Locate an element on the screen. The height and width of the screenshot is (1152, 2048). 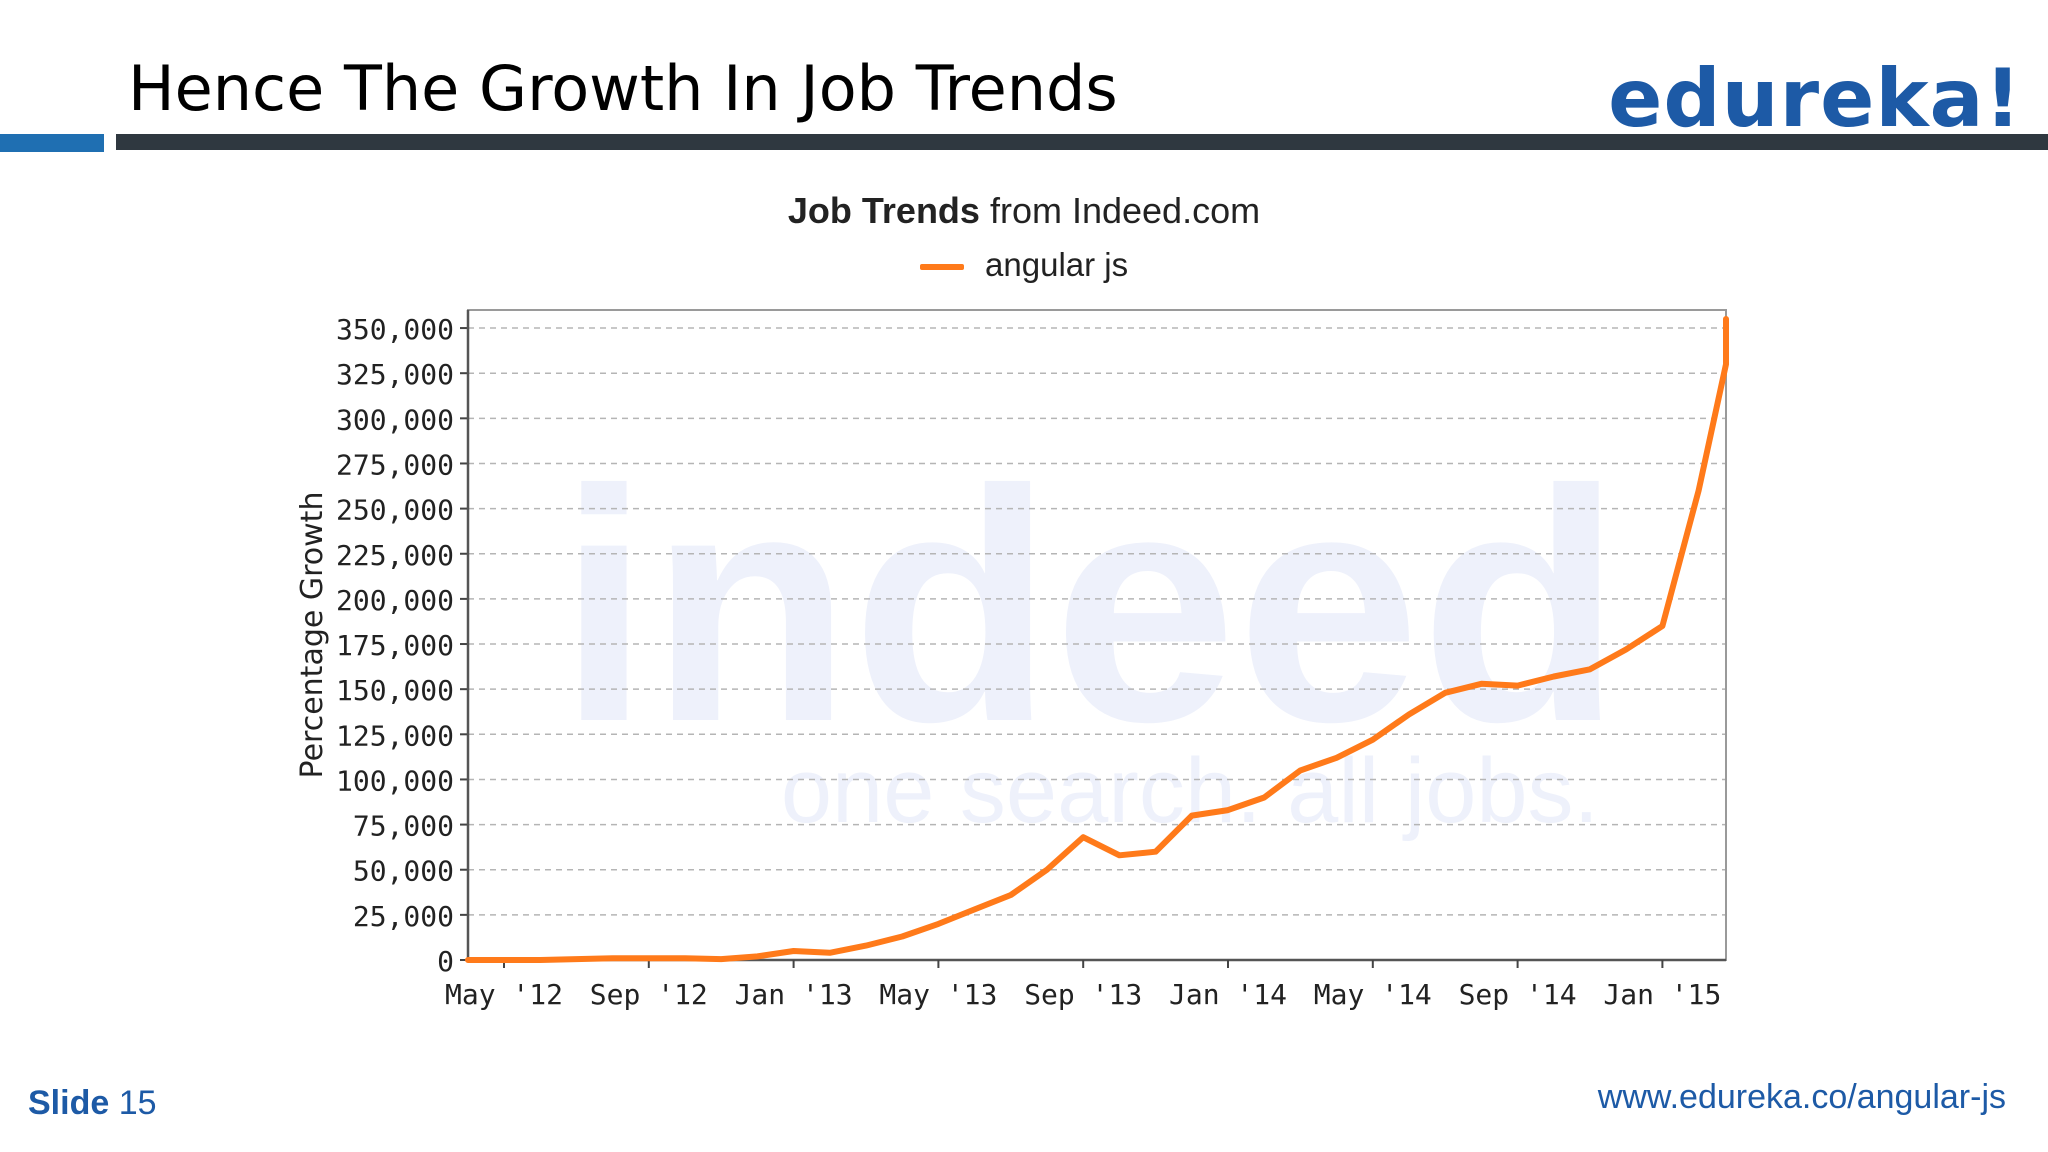
x-tick-label: Jan '15 is located at coordinates (1662, 994).